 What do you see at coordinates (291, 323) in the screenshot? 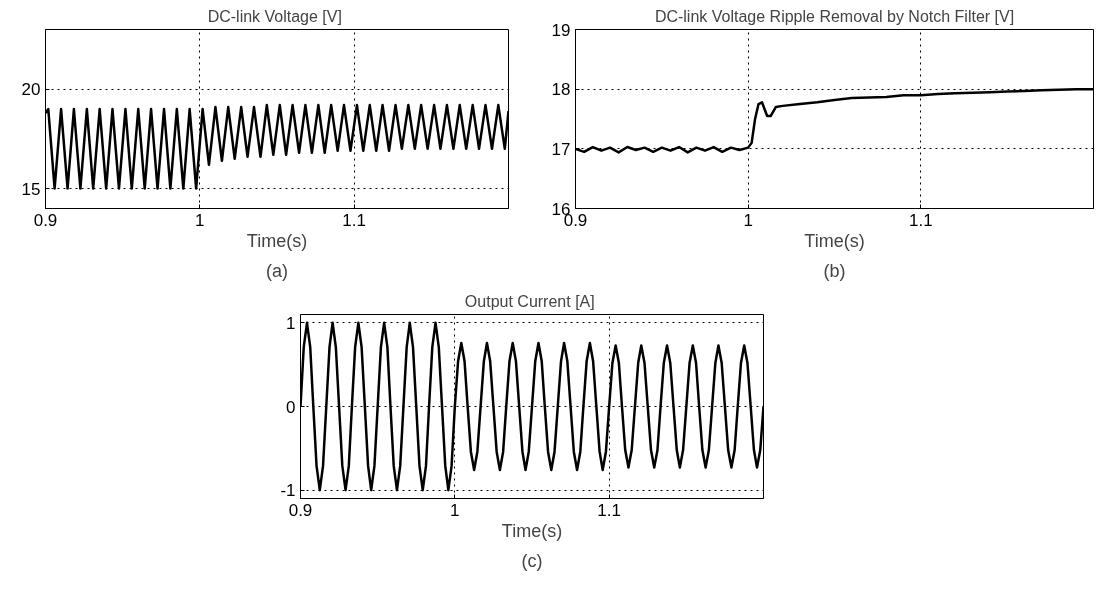
I see `y-tick-label: 1` at bounding box center [291, 323].